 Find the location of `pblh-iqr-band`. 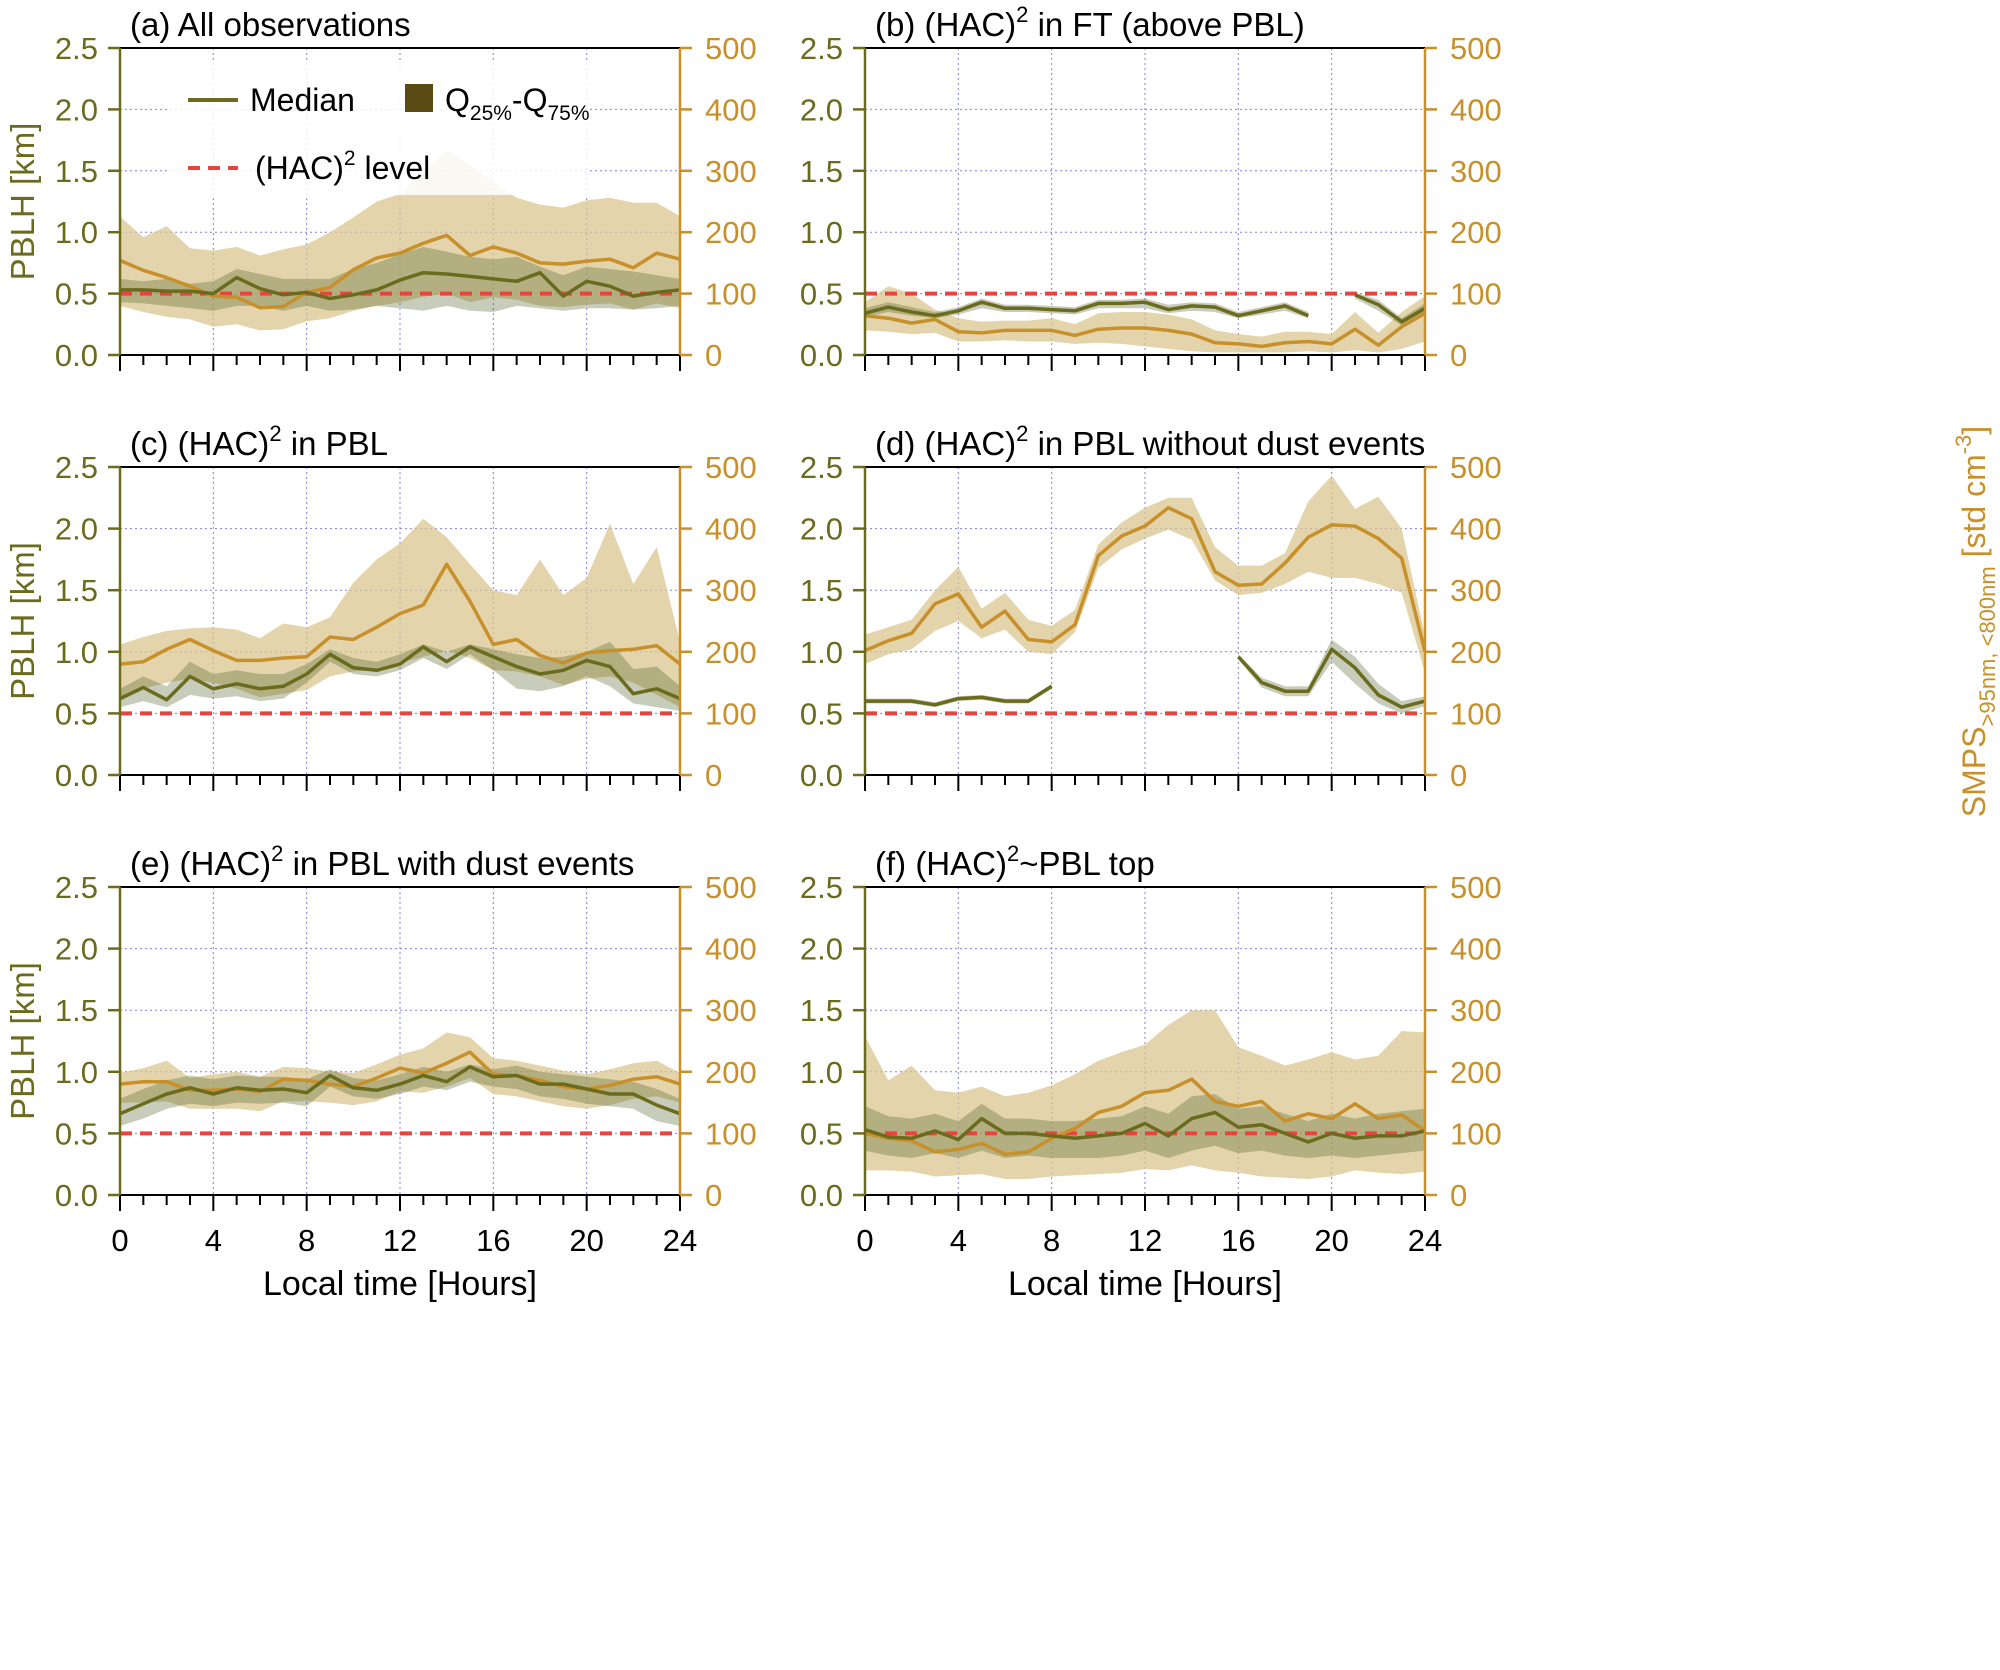

pblh-iqr-band is located at coordinates (400, 676).